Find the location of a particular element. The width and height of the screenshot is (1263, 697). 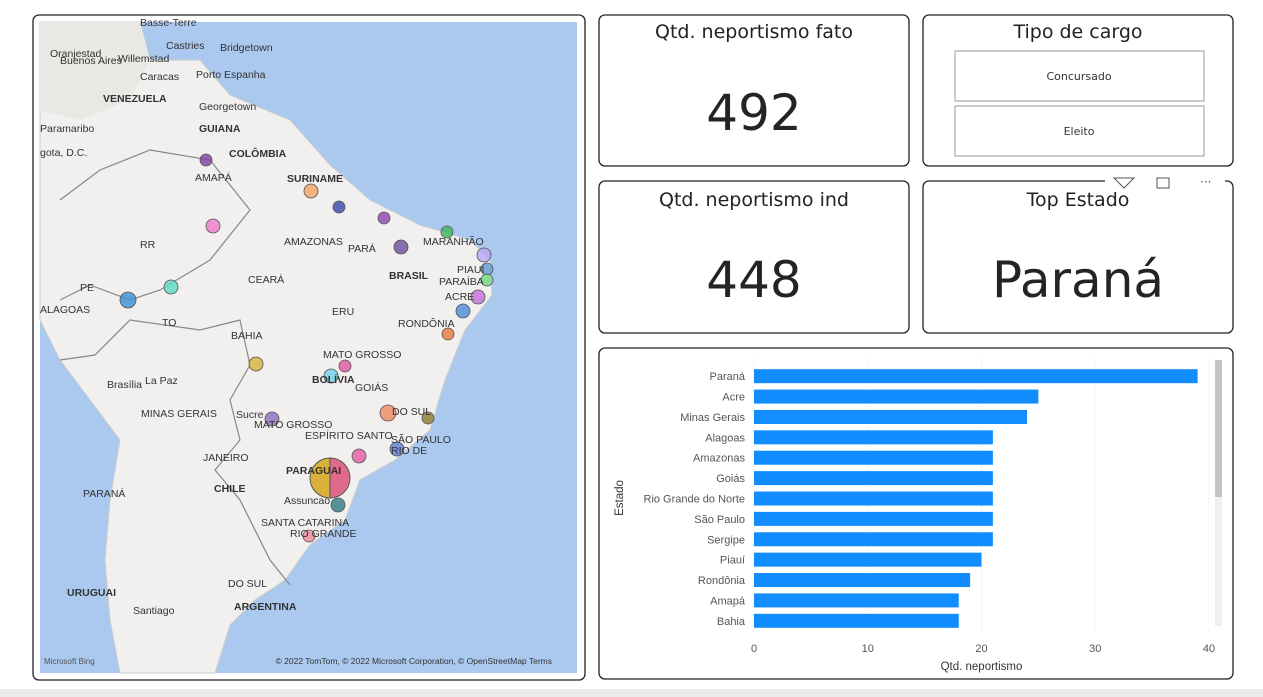

card-value: Paraná is located at coordinates (1078, 280).